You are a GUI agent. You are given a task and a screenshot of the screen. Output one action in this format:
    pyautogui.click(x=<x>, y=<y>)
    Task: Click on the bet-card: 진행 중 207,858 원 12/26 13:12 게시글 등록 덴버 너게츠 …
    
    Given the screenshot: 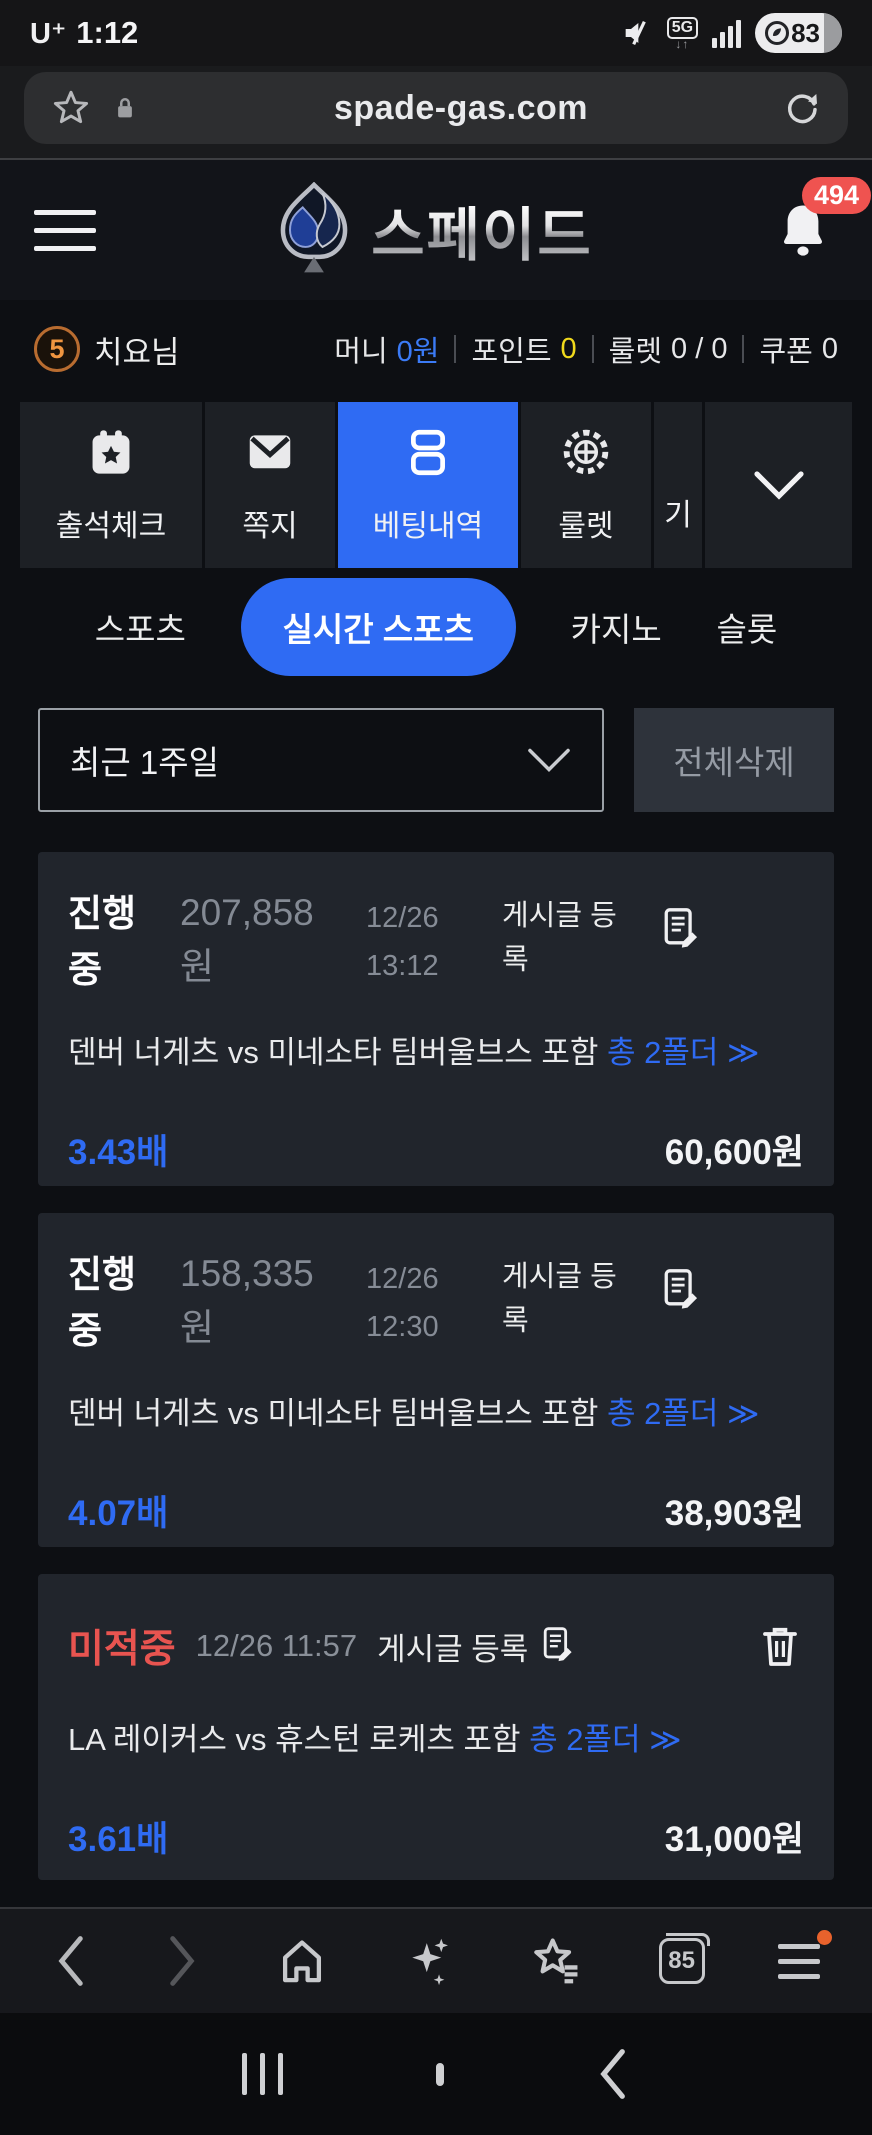 What is the action you would take?
    pyautogui.click(x=436, y=1019)
    